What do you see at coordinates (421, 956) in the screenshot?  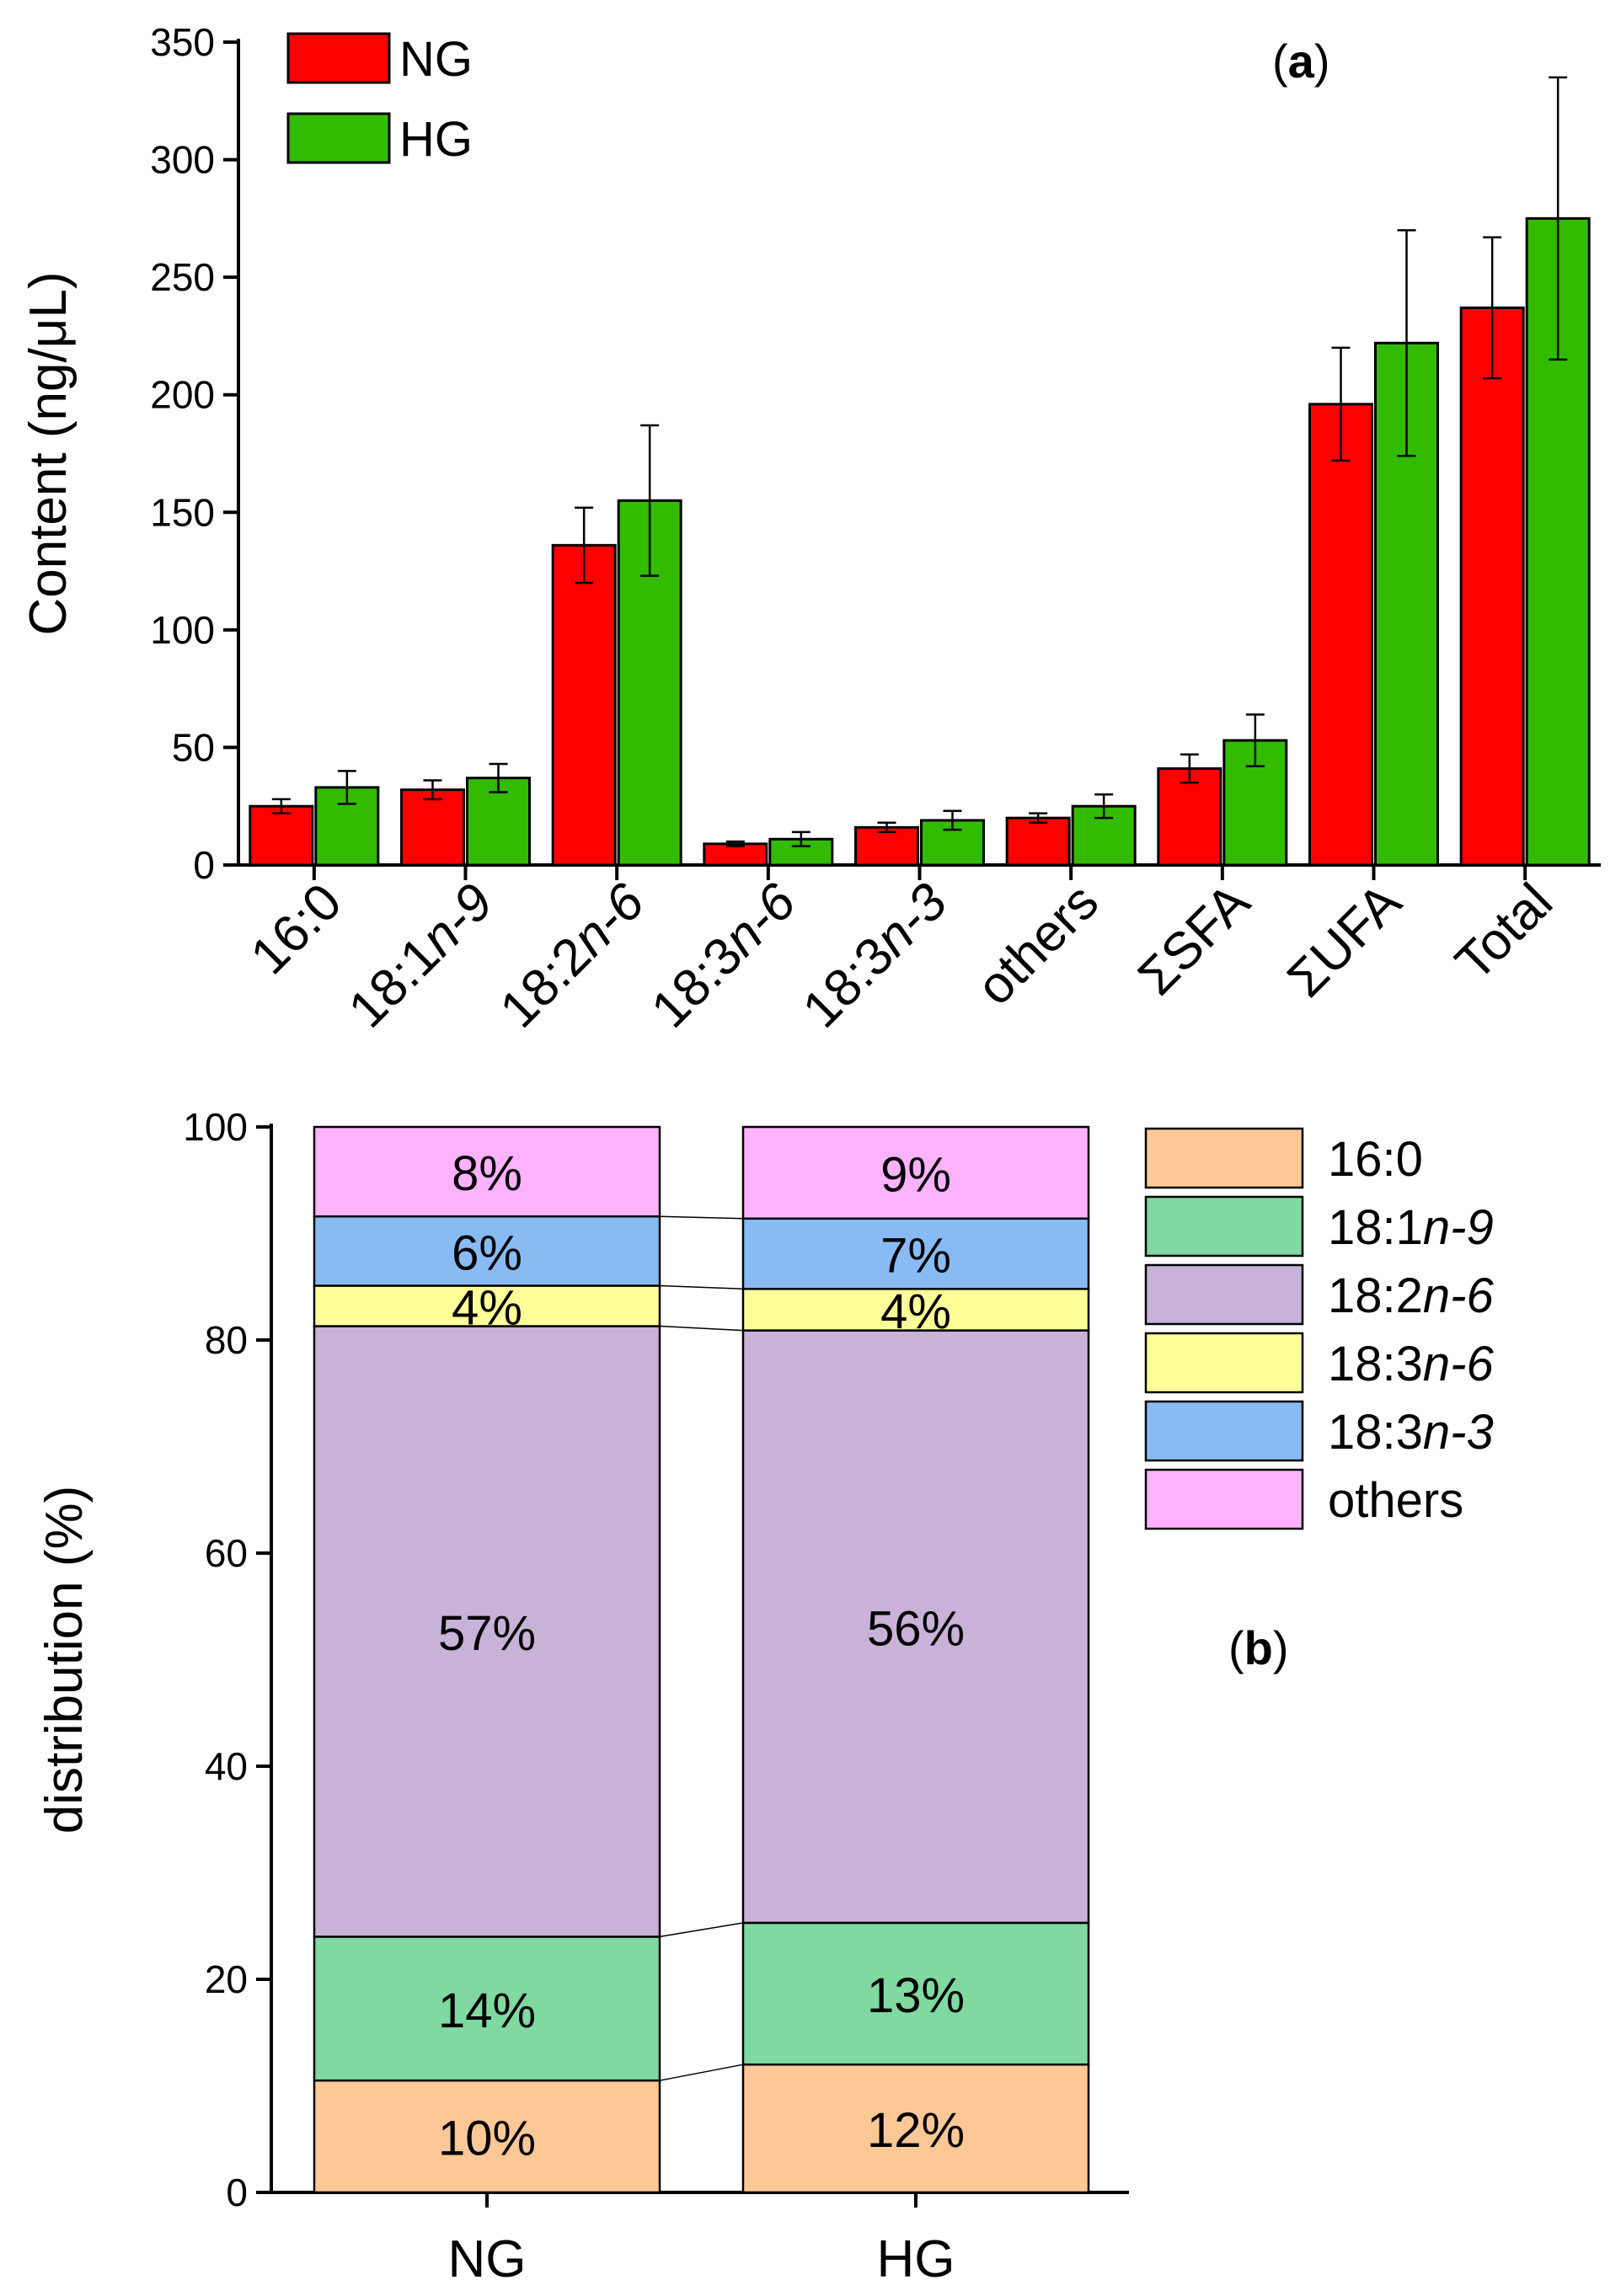 I see `x-tick-label-a: 18:1n-9` at bounding box center [421, 956].